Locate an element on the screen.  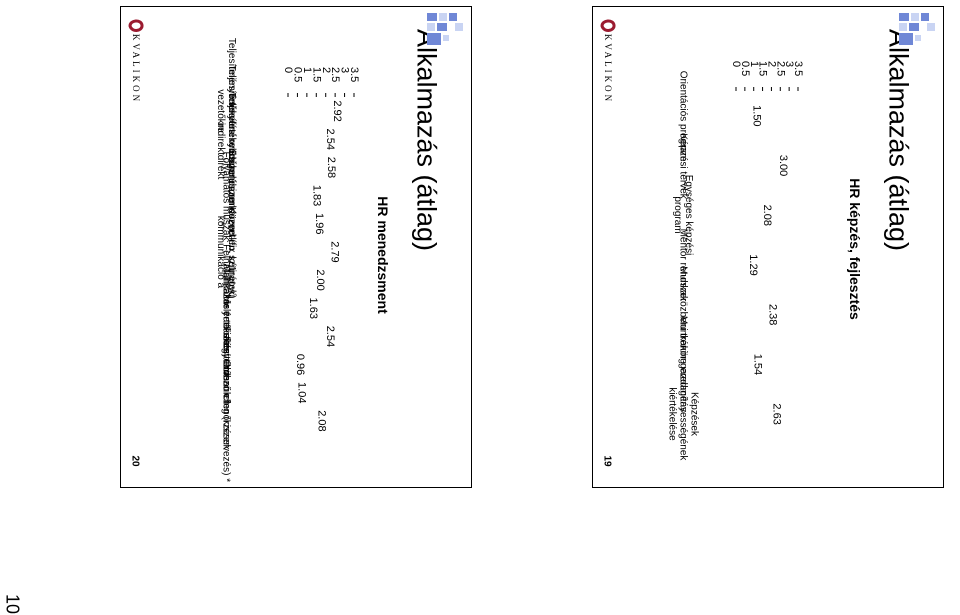
bar-value-label: 1.54 is located at coordinates (757, 364).